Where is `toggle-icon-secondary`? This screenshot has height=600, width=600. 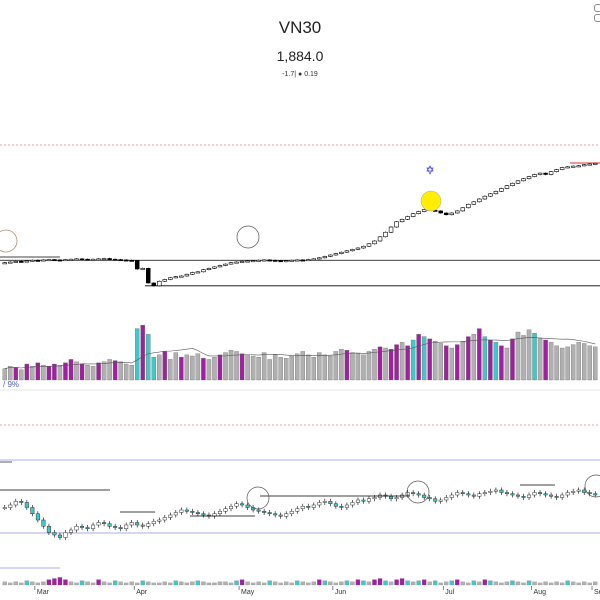
toggle-icon-secondary is located at coordinates (597, 18).